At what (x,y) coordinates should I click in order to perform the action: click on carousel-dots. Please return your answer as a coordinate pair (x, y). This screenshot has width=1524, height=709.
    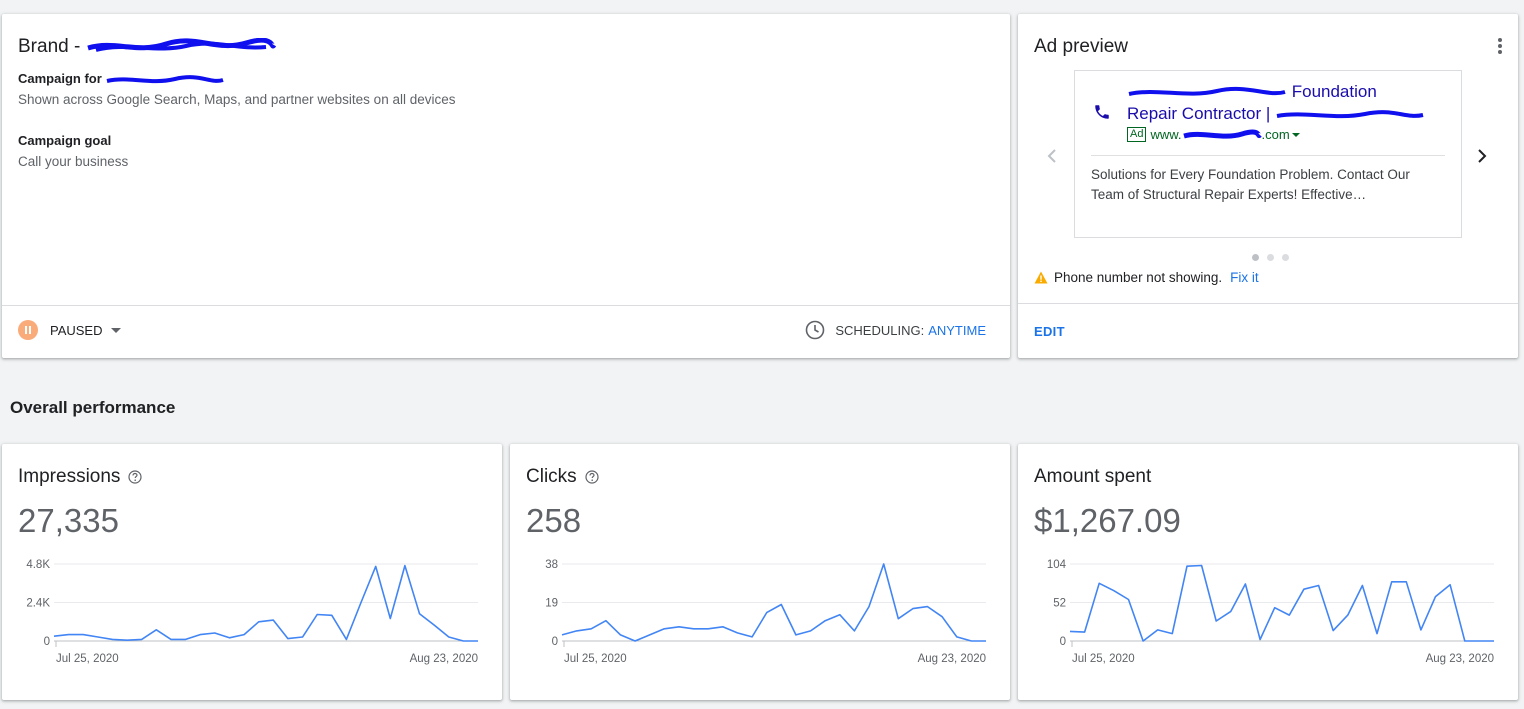
    Looking at the image, I should click on (1270, 257).